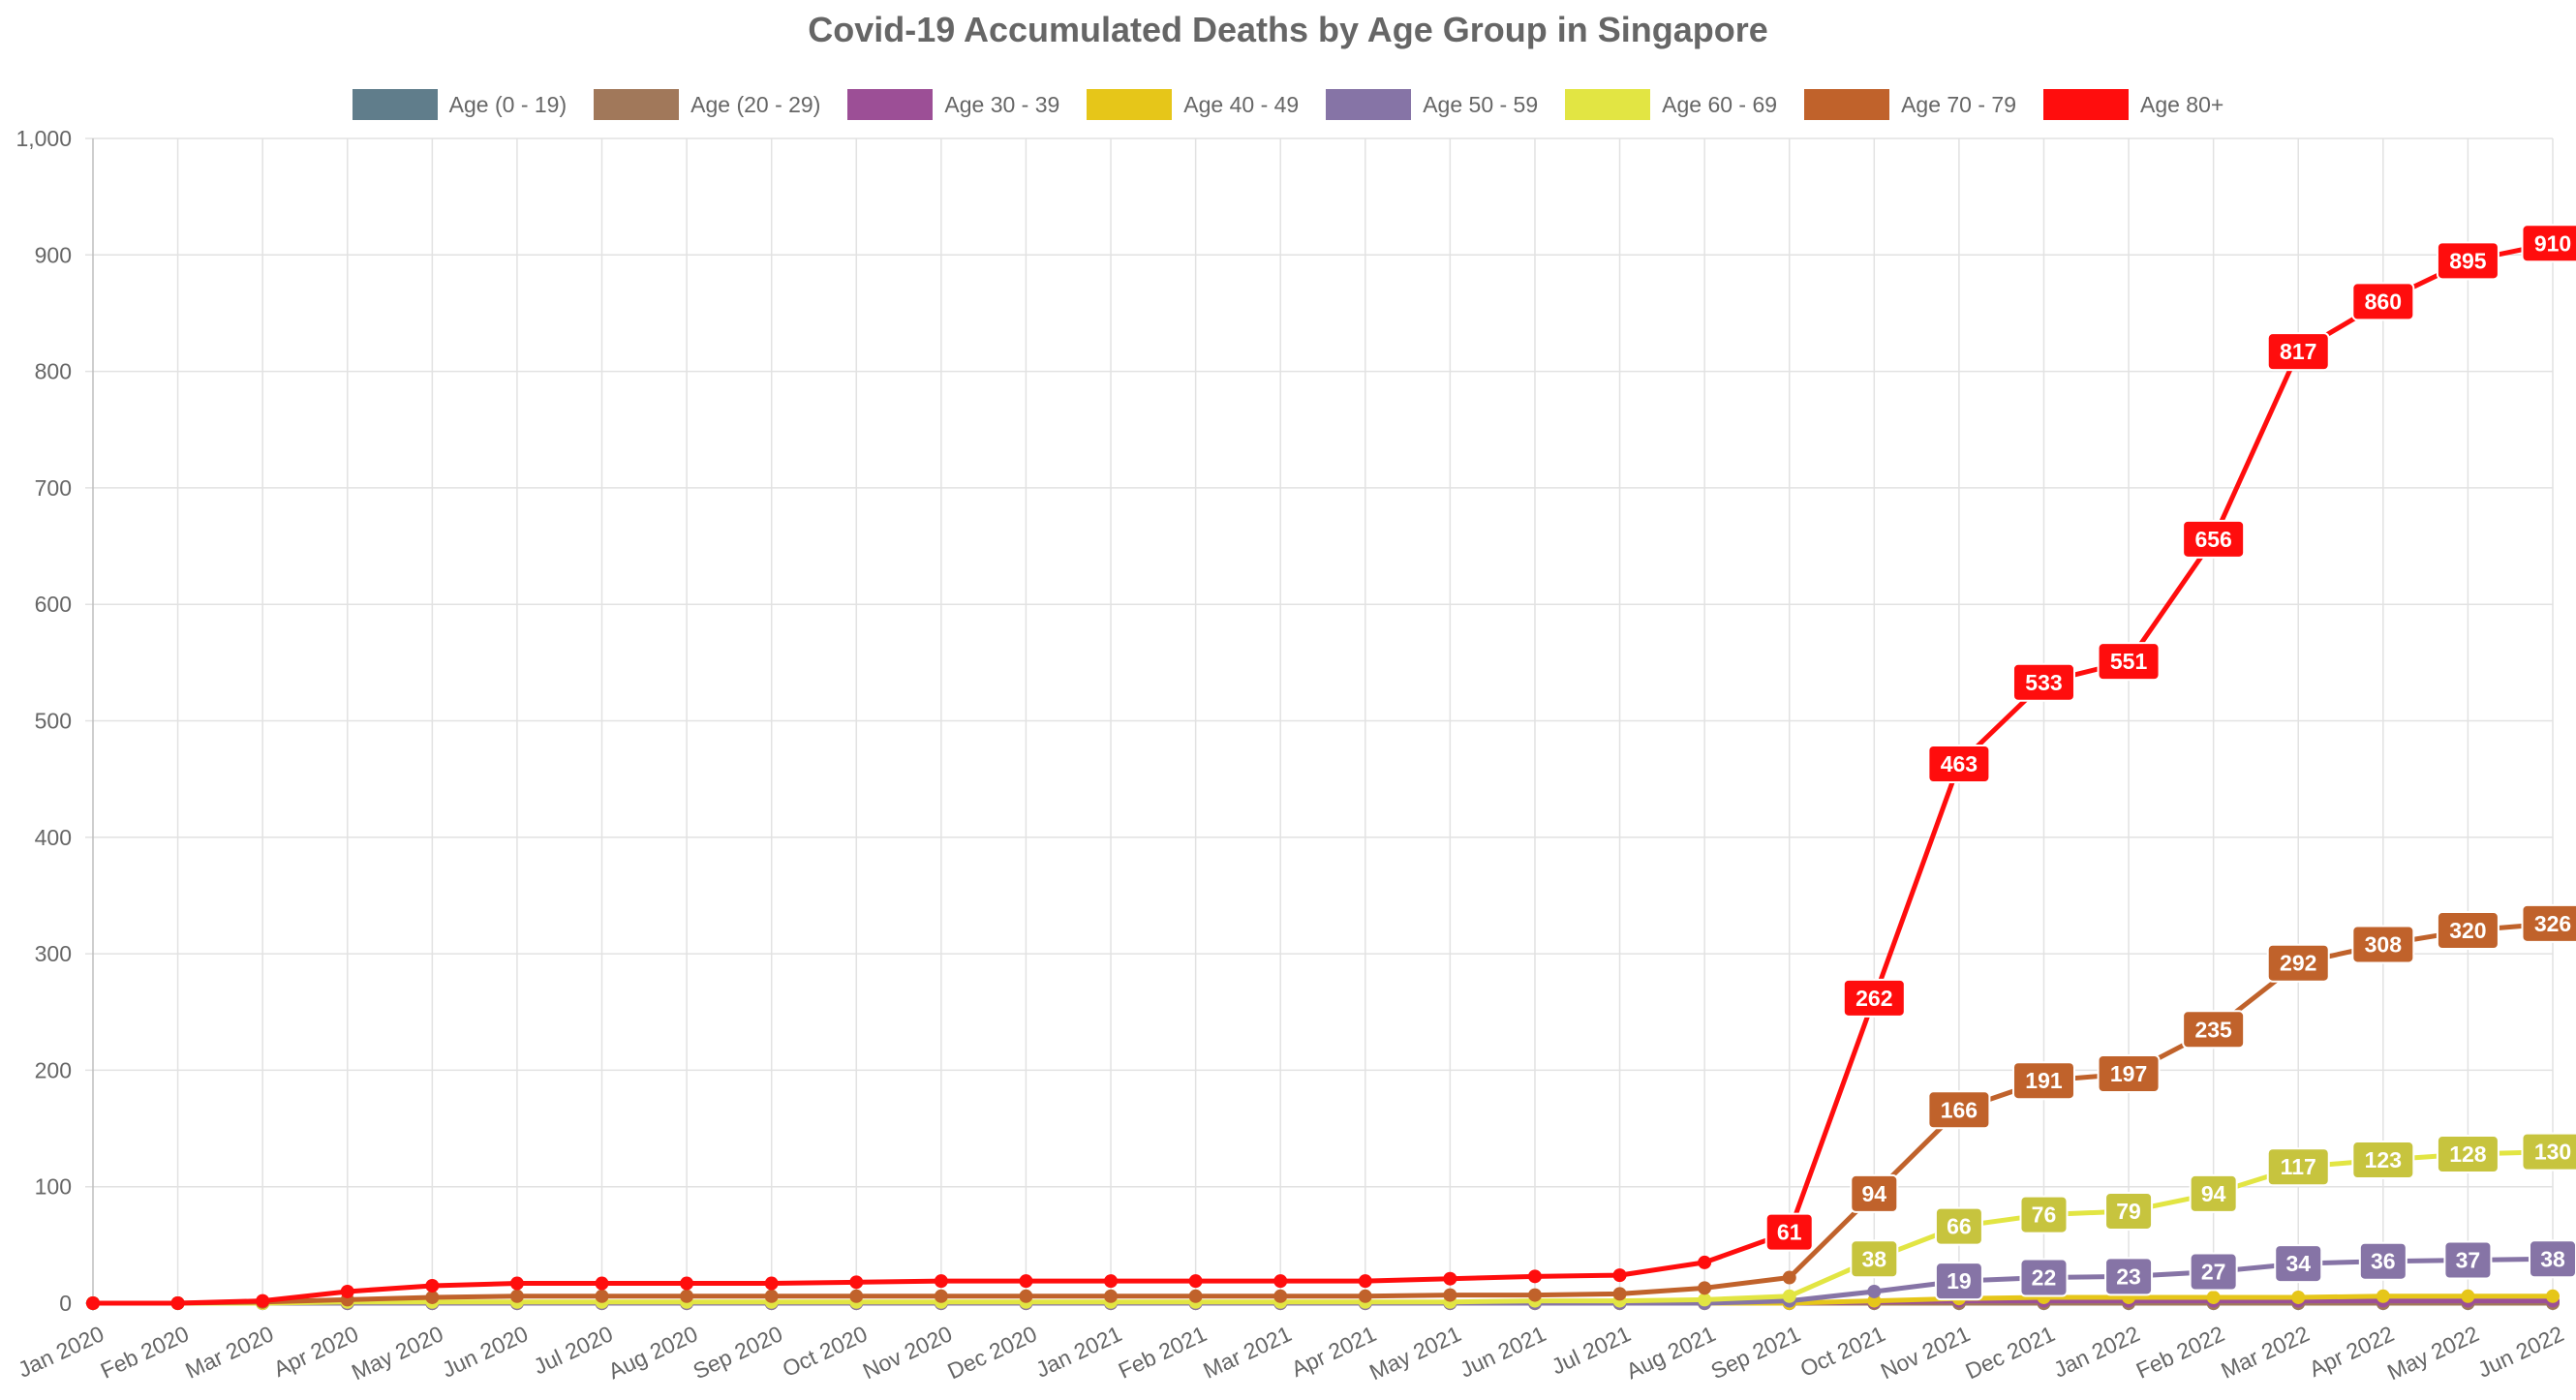 Image resolution: width=2576 pixels, height=1400 pixels. I want to click on x-tick-label: Jun 2022, so click(2520, 1352).